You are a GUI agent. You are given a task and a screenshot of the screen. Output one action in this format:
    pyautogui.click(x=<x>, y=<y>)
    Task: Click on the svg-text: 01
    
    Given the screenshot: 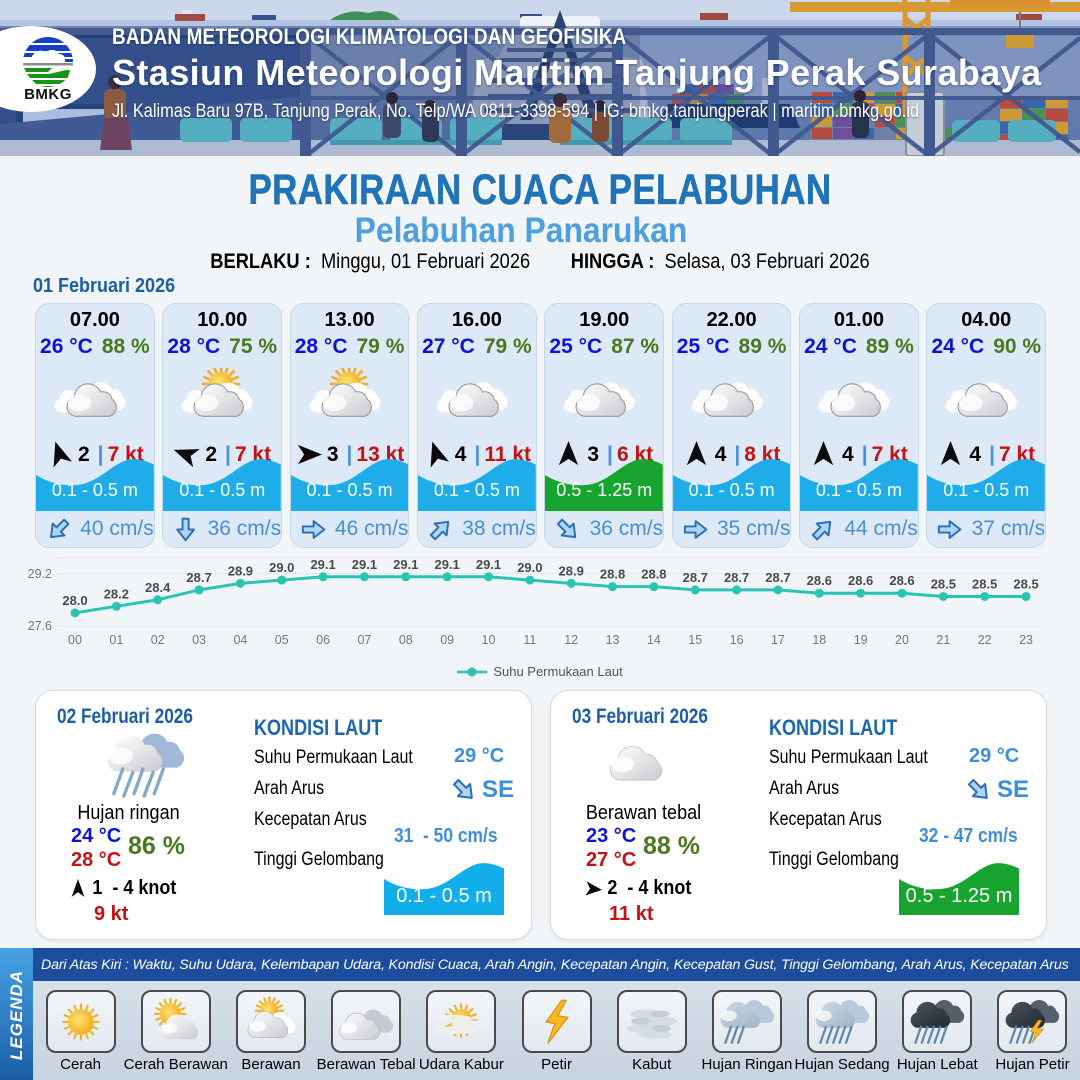 What is the action you would take?
    pyautogui.click(x=116, y=640)
    